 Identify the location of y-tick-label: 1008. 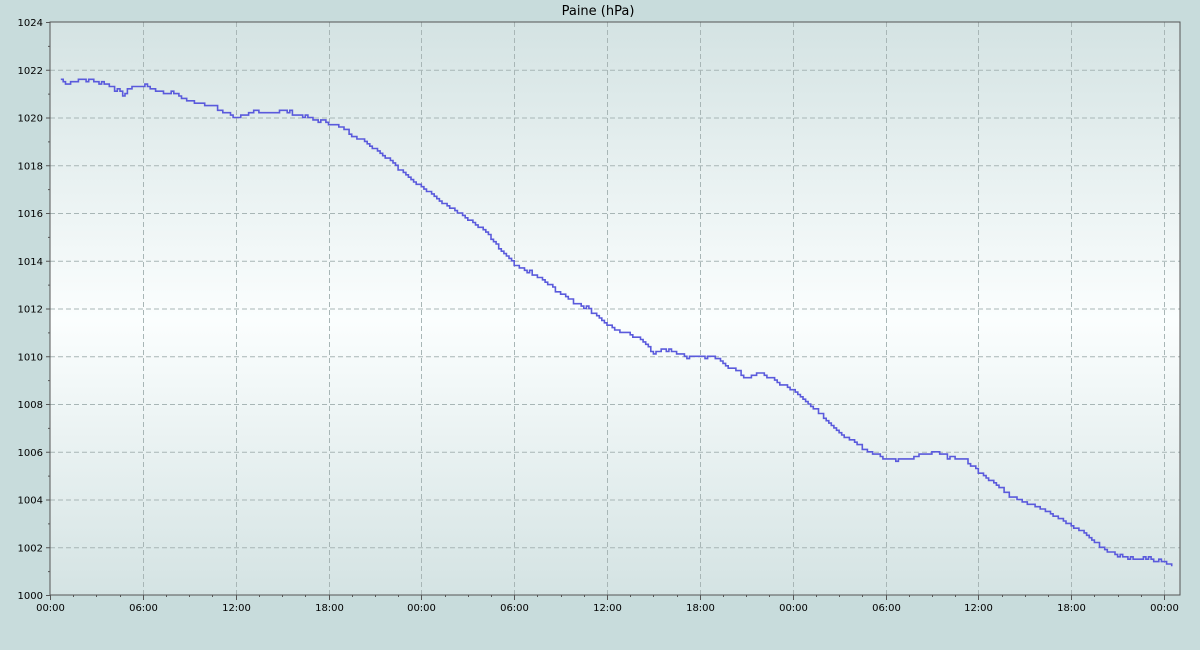
(30, 405).